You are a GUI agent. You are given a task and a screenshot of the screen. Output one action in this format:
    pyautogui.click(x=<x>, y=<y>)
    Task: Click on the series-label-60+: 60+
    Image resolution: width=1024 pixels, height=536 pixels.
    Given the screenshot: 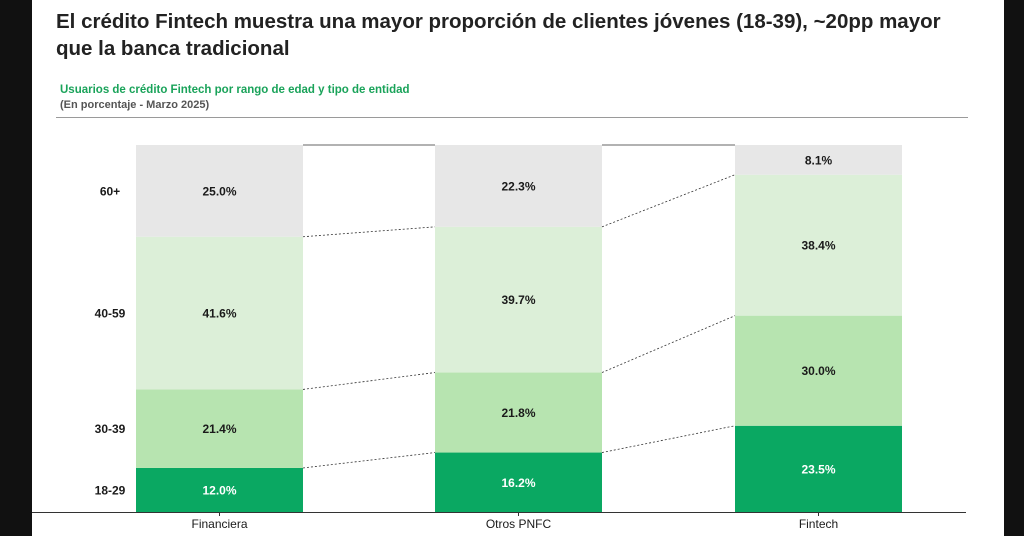 What is the action you would take?
    pyautogui.click(x=110, y=191)
    